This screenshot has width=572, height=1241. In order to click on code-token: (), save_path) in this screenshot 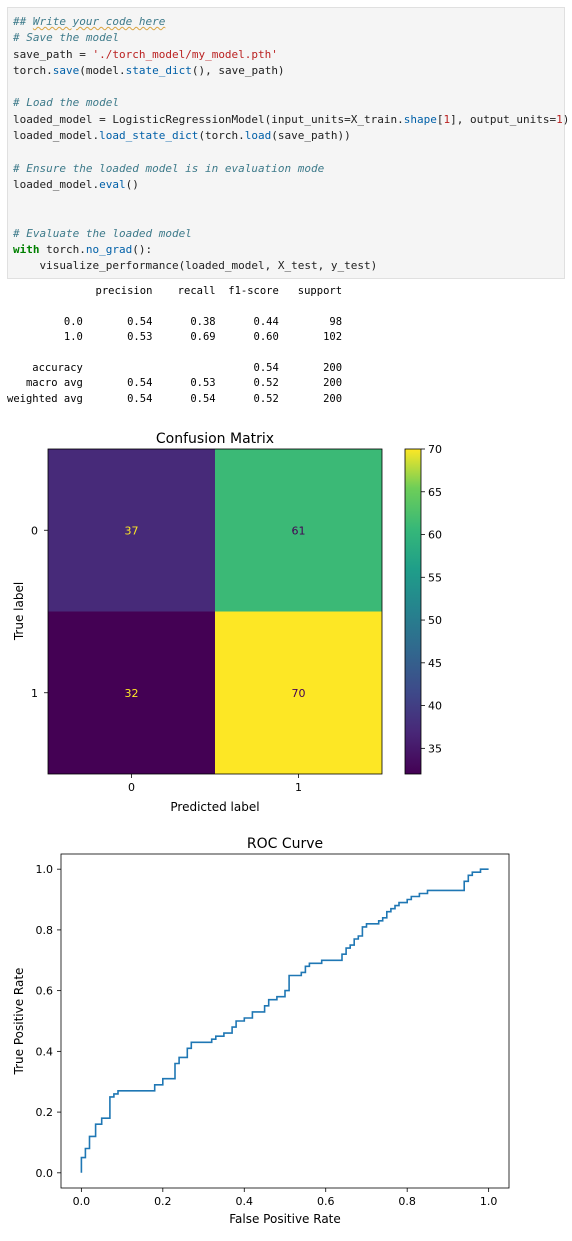, I will do `click(238, 70)`.